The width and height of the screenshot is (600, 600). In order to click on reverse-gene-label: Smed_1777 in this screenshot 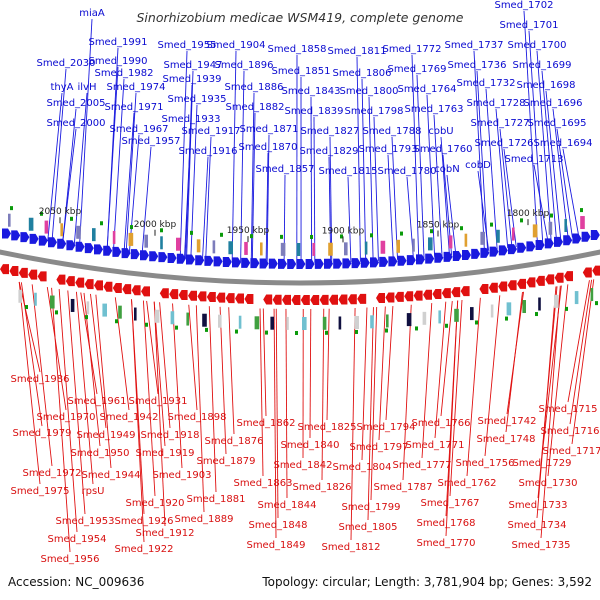, I will do `click(421, 465)`.